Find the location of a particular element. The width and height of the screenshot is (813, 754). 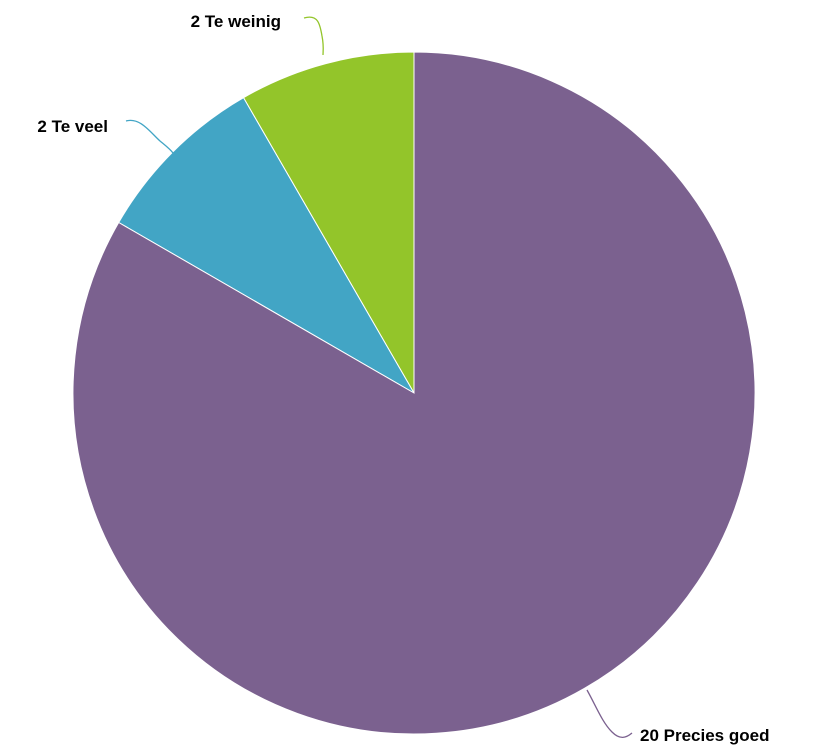

data-label-te-veel: 2 Te veel is located at coordinates (72, 126).